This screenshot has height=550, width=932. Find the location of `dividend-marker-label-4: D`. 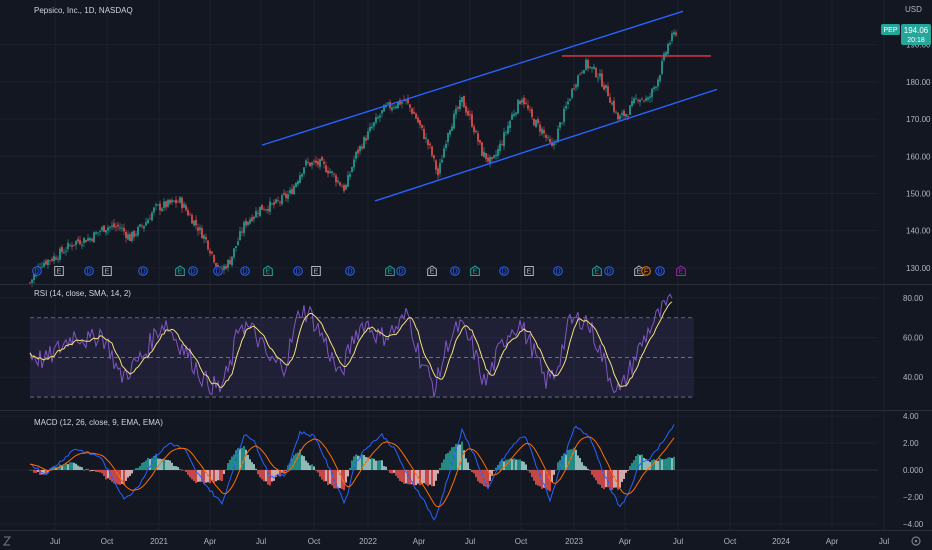

dividend-marker-label-4: D is located at coordinates (142, 272).